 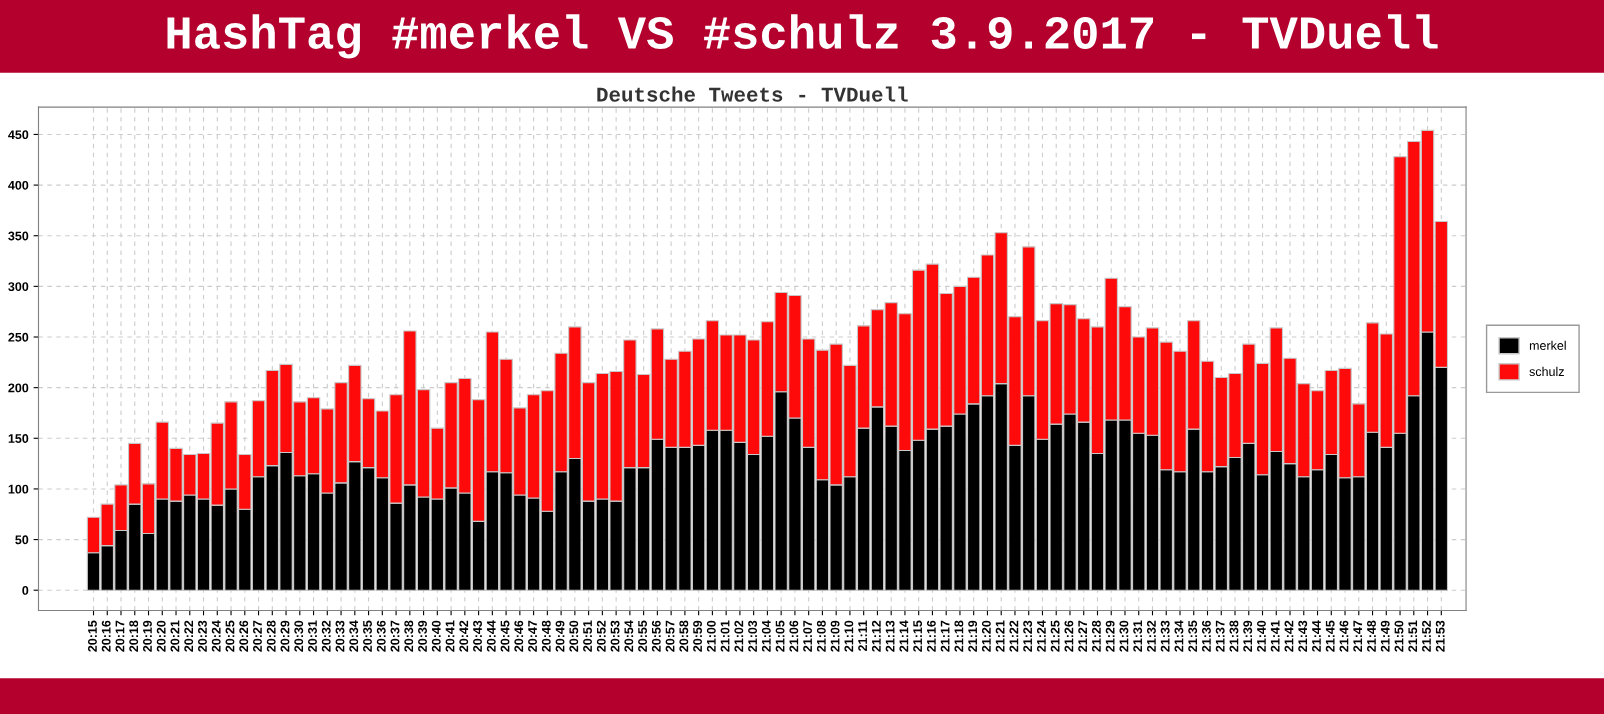 What do you see at coordinates (1426, 636) in the screenshot?
I see `x-tick-label: 21:52` at bounding box center [1426, 636].